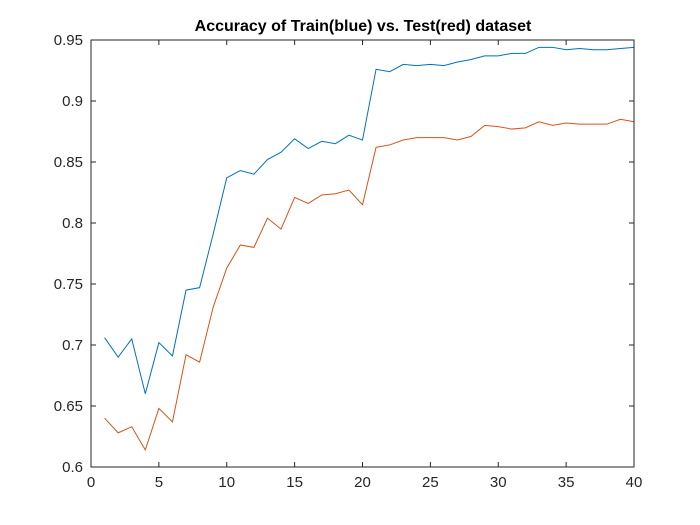 The height and width of the screenshot is (525, 700). What do you see at coordinates (294, 482) in the screenshot?
I see `x-tick-label: 15` at bounding box center [294, 482].